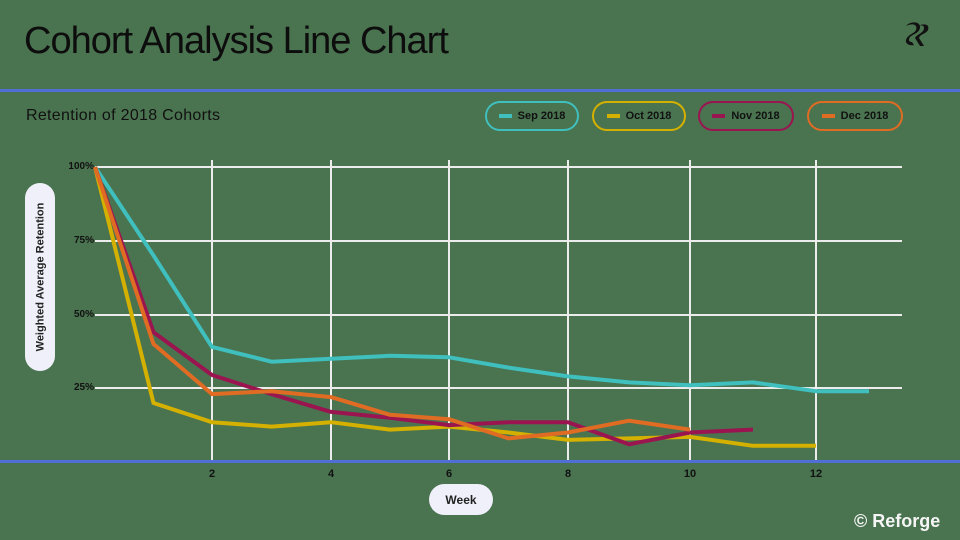 The image size is (960, 540). I want to click on copyright-text: © Reforge, so click(897, 521).